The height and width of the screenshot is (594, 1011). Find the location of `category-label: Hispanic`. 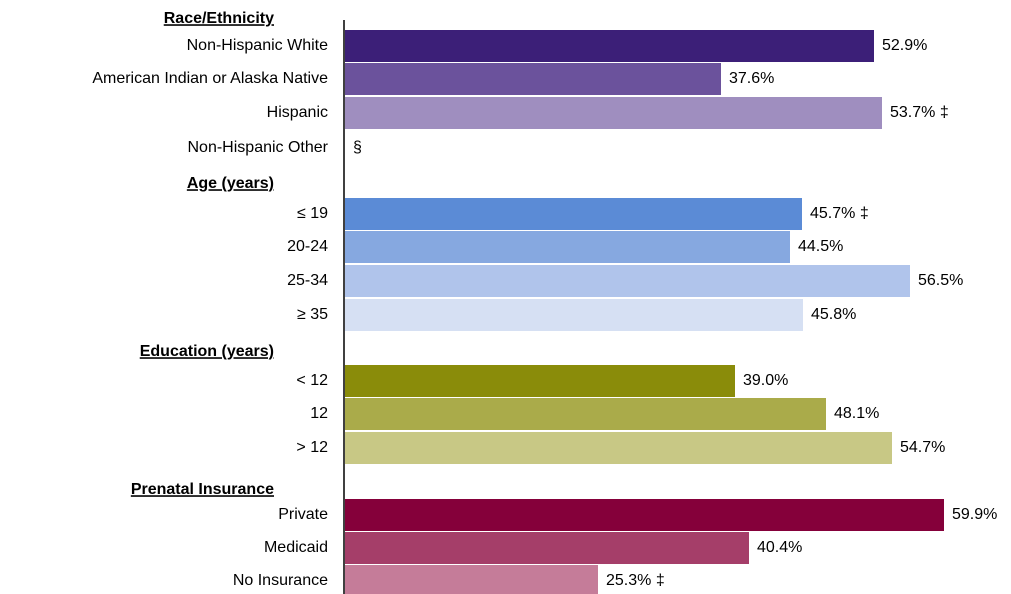

category-label: Hispanic is located at coordinates (297, 112).